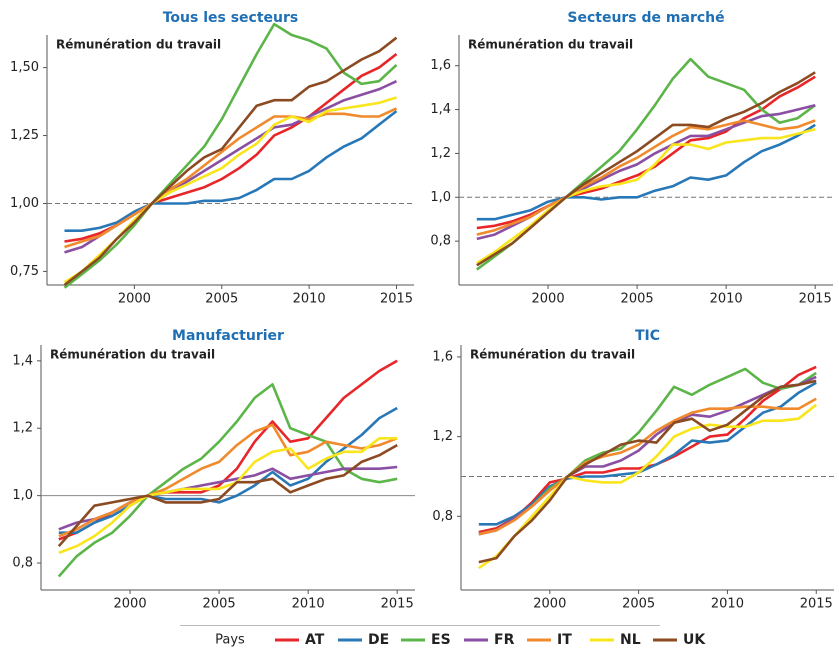 This screenshot has height=653, width=839. Describe the element at coordinates (630, 640) in the screenshot. I see `legend-label: NL` at that location.